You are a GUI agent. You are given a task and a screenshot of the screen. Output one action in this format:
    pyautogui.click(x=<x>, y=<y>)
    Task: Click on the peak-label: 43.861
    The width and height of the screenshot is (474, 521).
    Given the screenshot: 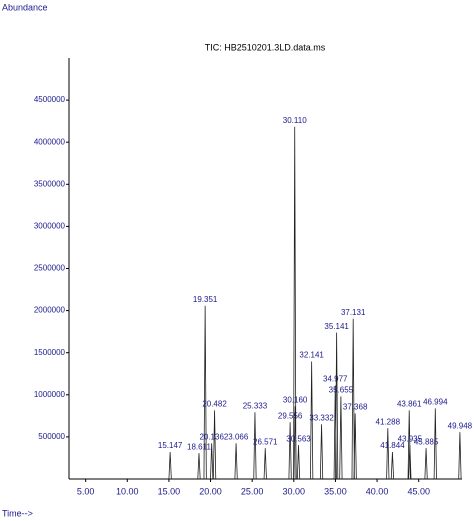 What is the action you would take?
    pyautogui.click(x=409, y=403)
    